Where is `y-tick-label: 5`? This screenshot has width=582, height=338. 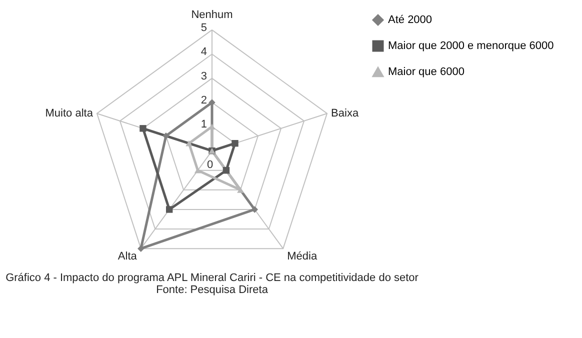 y-tick-label: 5 is located at coordinates (203, 28).